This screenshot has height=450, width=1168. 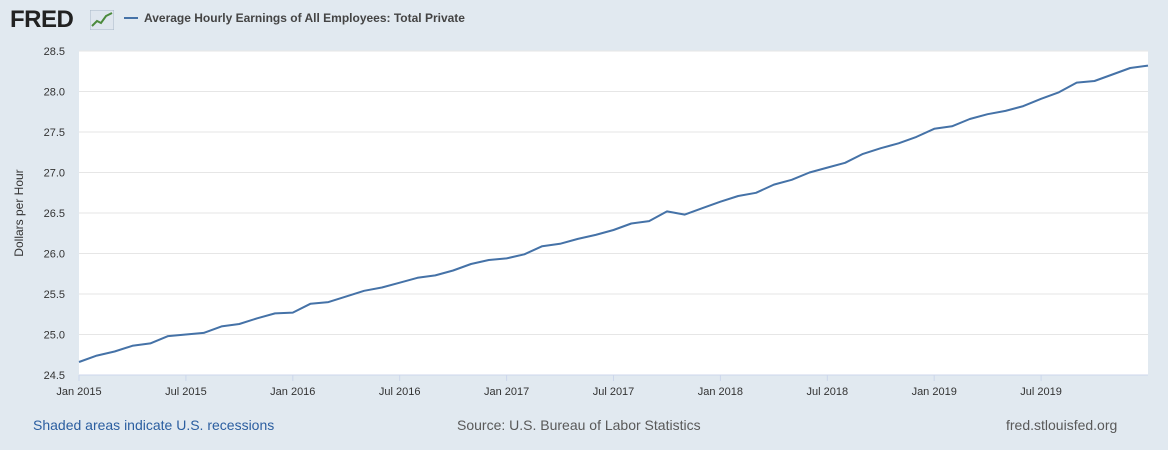 What do you see at coordinates (19, 212) in the screenshot?
I see `y-axis-label: Dollars per Hour` at bounding box center [19, 212].